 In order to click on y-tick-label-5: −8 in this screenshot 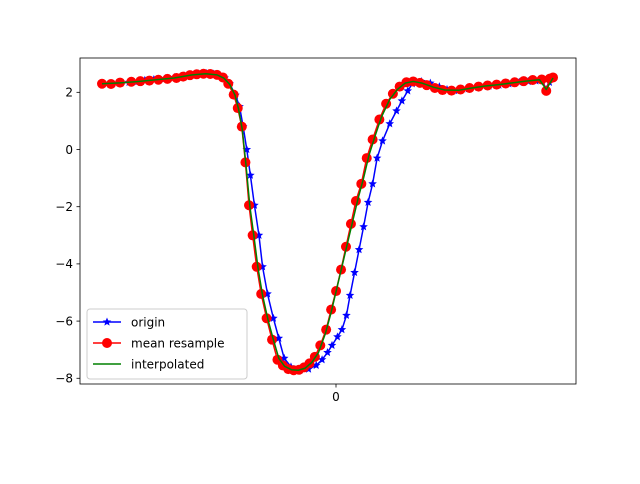, I will do `click(64, 379)`.